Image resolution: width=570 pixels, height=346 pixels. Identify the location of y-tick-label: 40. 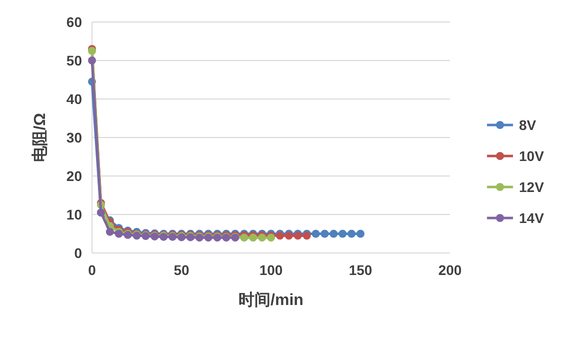
(74, 98).